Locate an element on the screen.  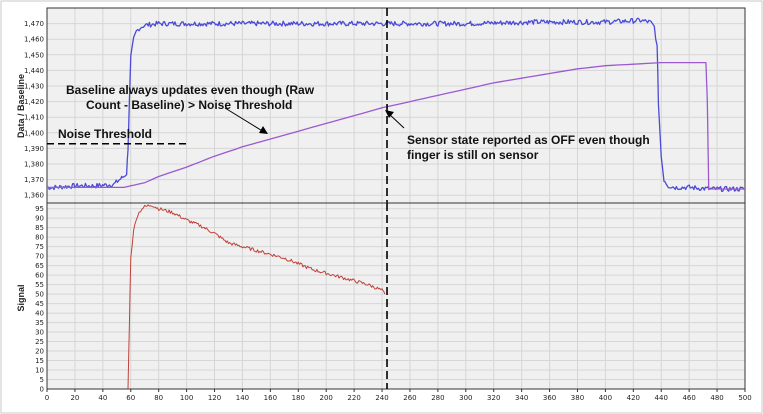
x-tick-label: 60 is located at coordinates (130, 398).